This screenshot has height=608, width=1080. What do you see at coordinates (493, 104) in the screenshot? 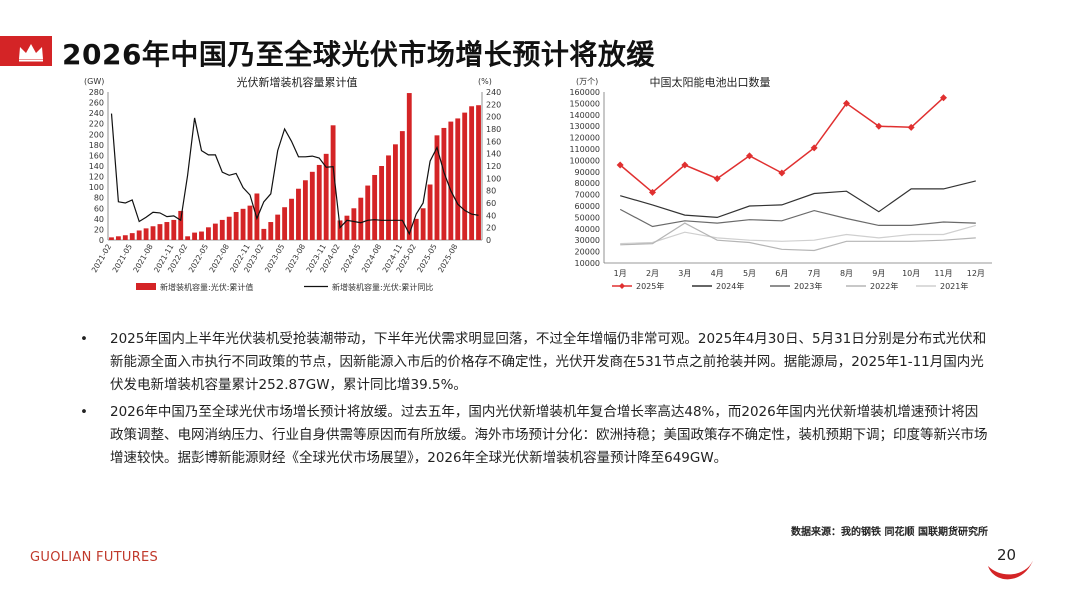
I see `right-axis-tick-label: 220` at bounding box center [493, 104].